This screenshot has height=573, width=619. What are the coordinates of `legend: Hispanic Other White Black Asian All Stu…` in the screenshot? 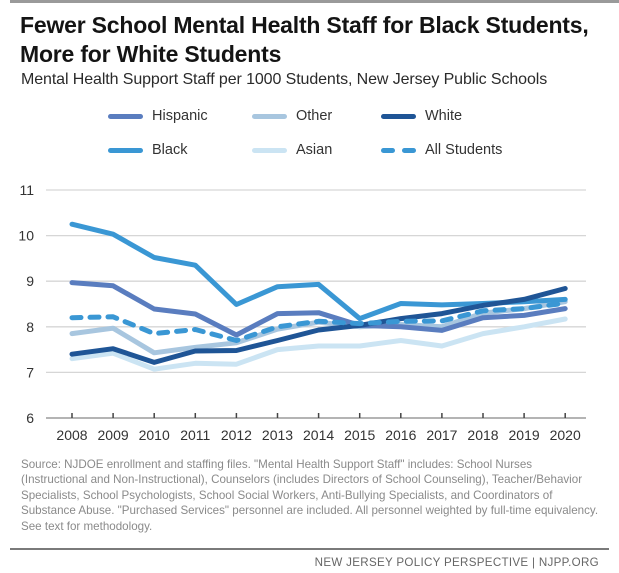 It's located at (318, 138).